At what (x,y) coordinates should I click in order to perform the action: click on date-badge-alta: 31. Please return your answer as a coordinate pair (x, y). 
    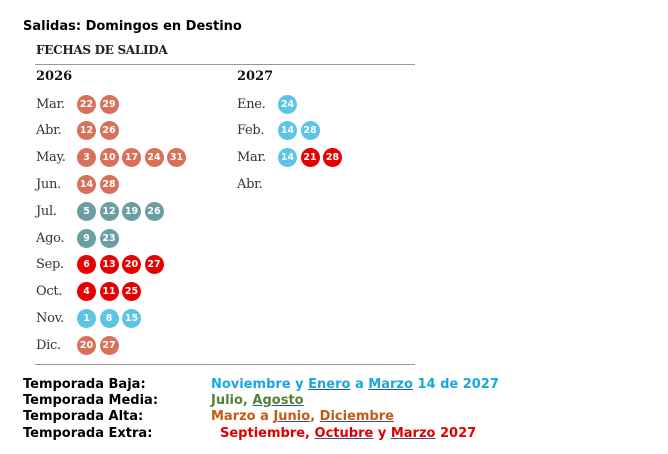
    Looking at the image, I should click on (176, 158).